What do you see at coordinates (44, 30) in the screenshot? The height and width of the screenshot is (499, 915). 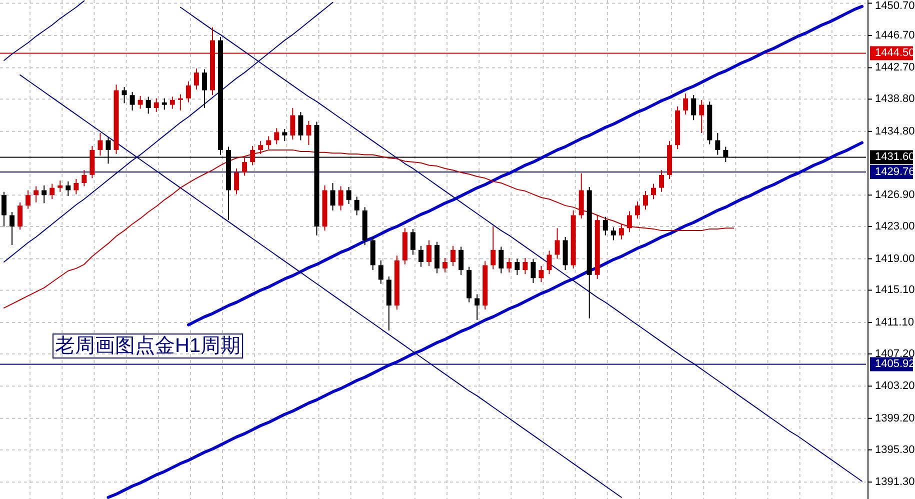 I see `line-series` at bounding box center [44, 30].